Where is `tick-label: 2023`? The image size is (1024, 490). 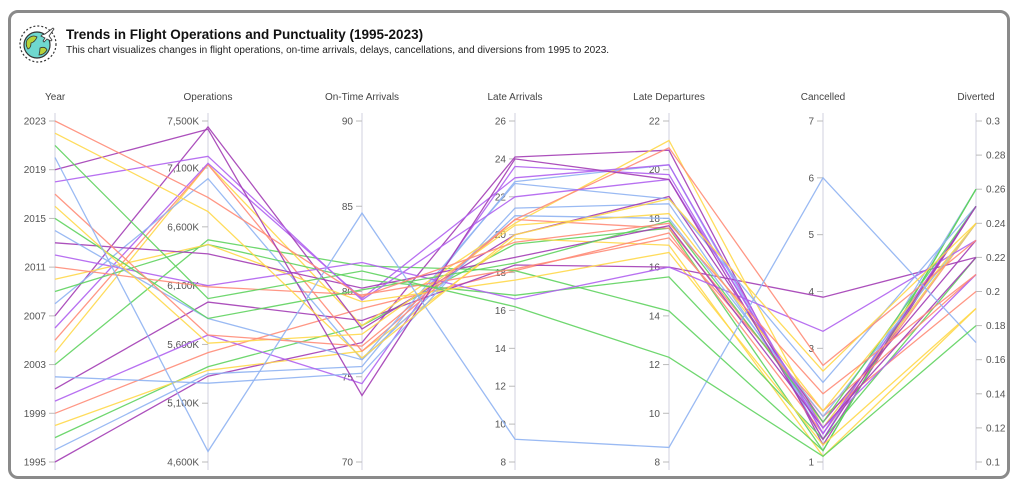 tick-label: 2023 is located at coordinates (35, 122).